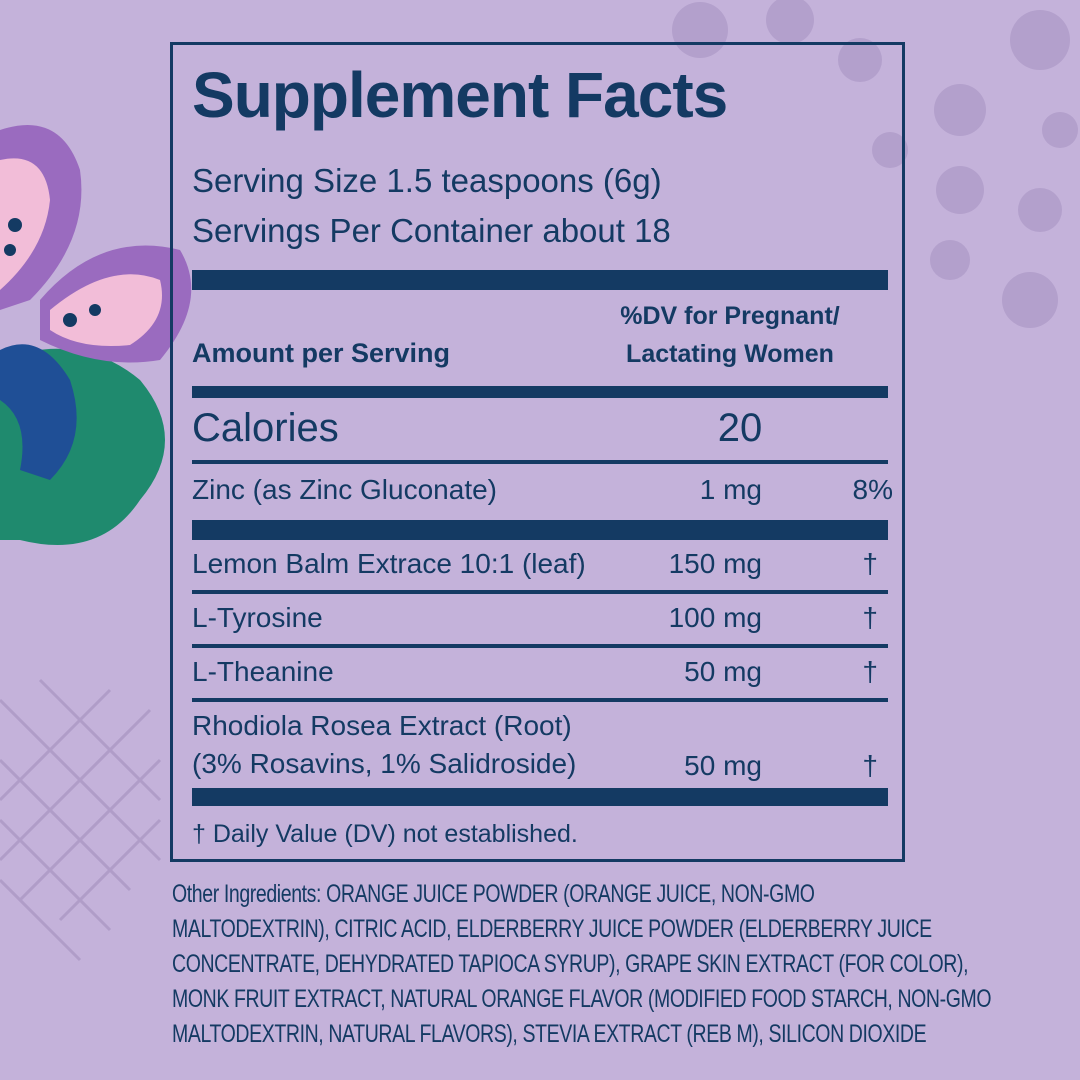  What do you see at coordinates (257, 617) in the screenshot?
I see `ingredient-name: L-Tyrosine` at bounding box center [257, 617].